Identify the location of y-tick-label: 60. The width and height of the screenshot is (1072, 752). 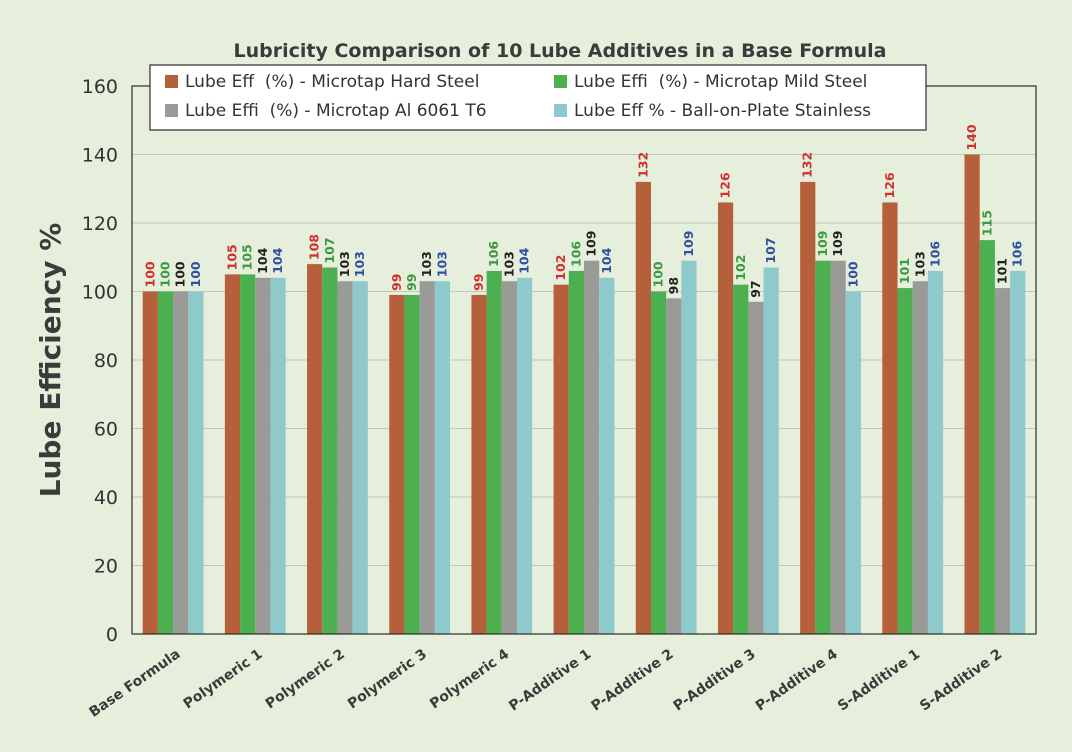
(106, 430).